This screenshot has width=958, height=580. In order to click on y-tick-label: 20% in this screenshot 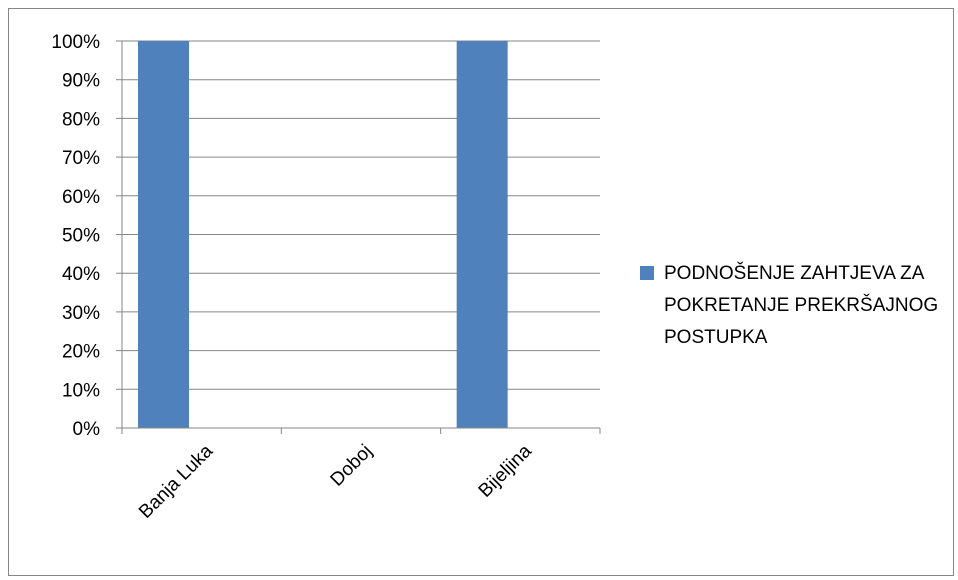, I will do `click(81, 352)`.